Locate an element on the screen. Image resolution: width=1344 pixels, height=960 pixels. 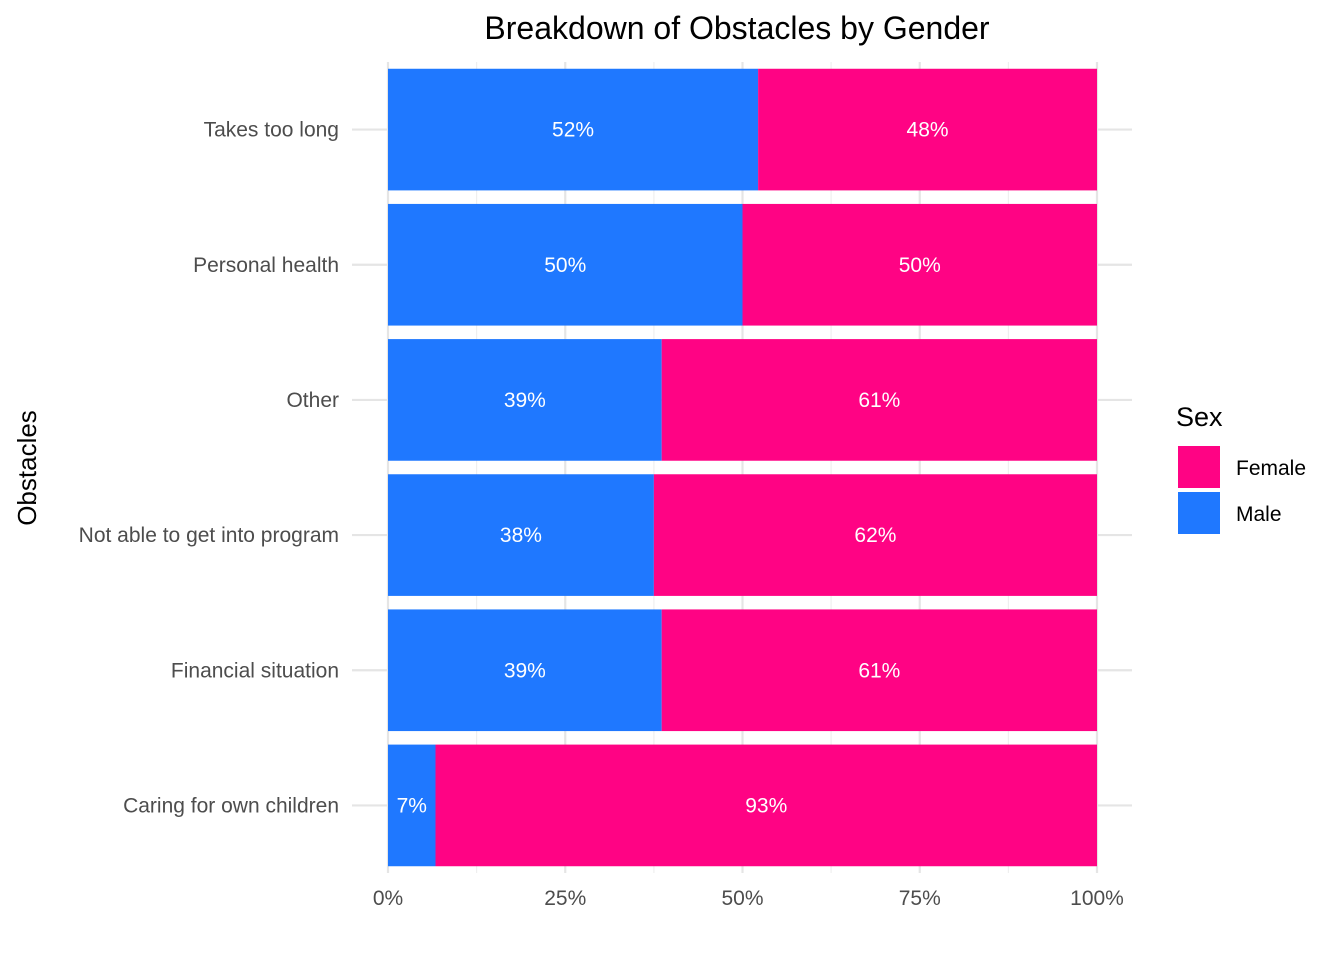
chart-title: Breakdown of Obstacles by Gender is located at coordinates (737, 28).